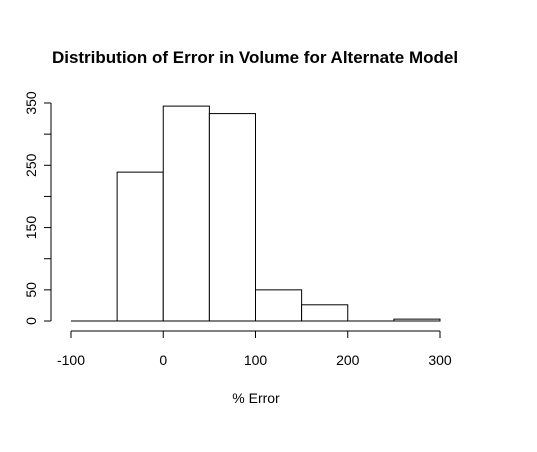 The width and height of the screenshot is (537, 452). Describe the element at coordinates (31, 165) in the screenshot. I see `y-tick-label: 250` at that location.